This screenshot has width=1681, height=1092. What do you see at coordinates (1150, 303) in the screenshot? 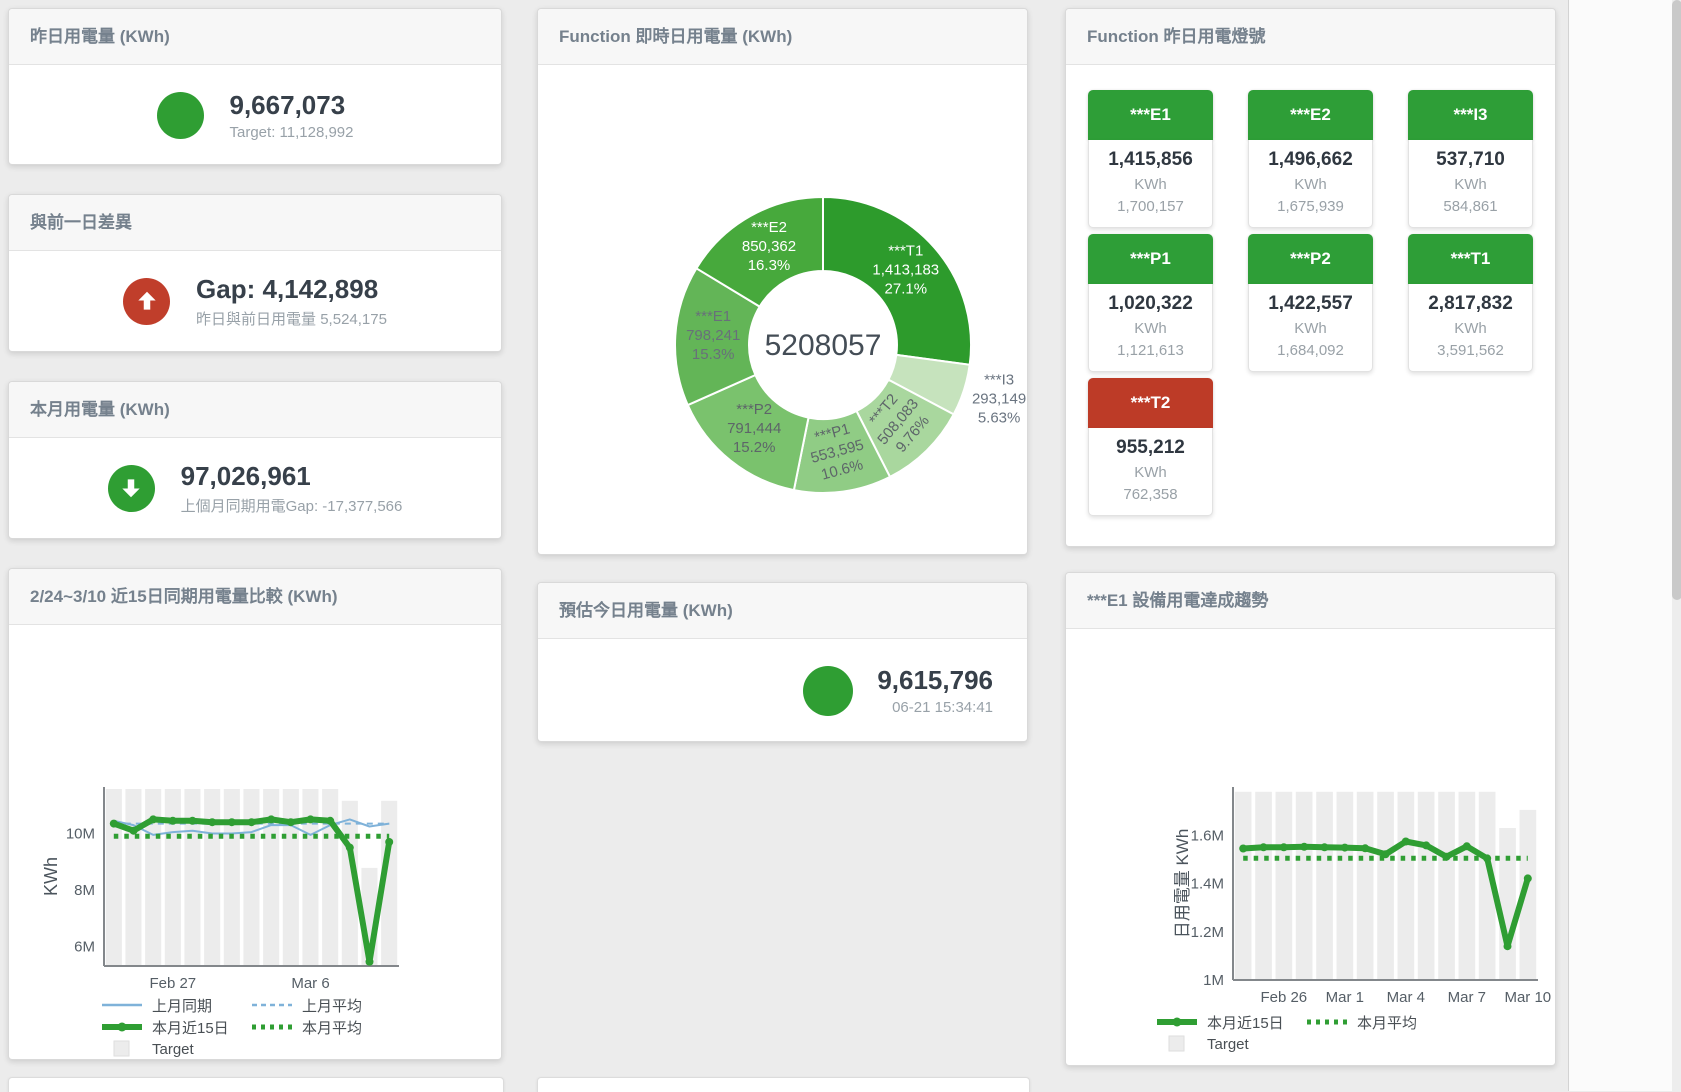
I see `tile-P1: ***P1 1,020,322 KWh 1,121,613` at bounding box center [1150, 303].